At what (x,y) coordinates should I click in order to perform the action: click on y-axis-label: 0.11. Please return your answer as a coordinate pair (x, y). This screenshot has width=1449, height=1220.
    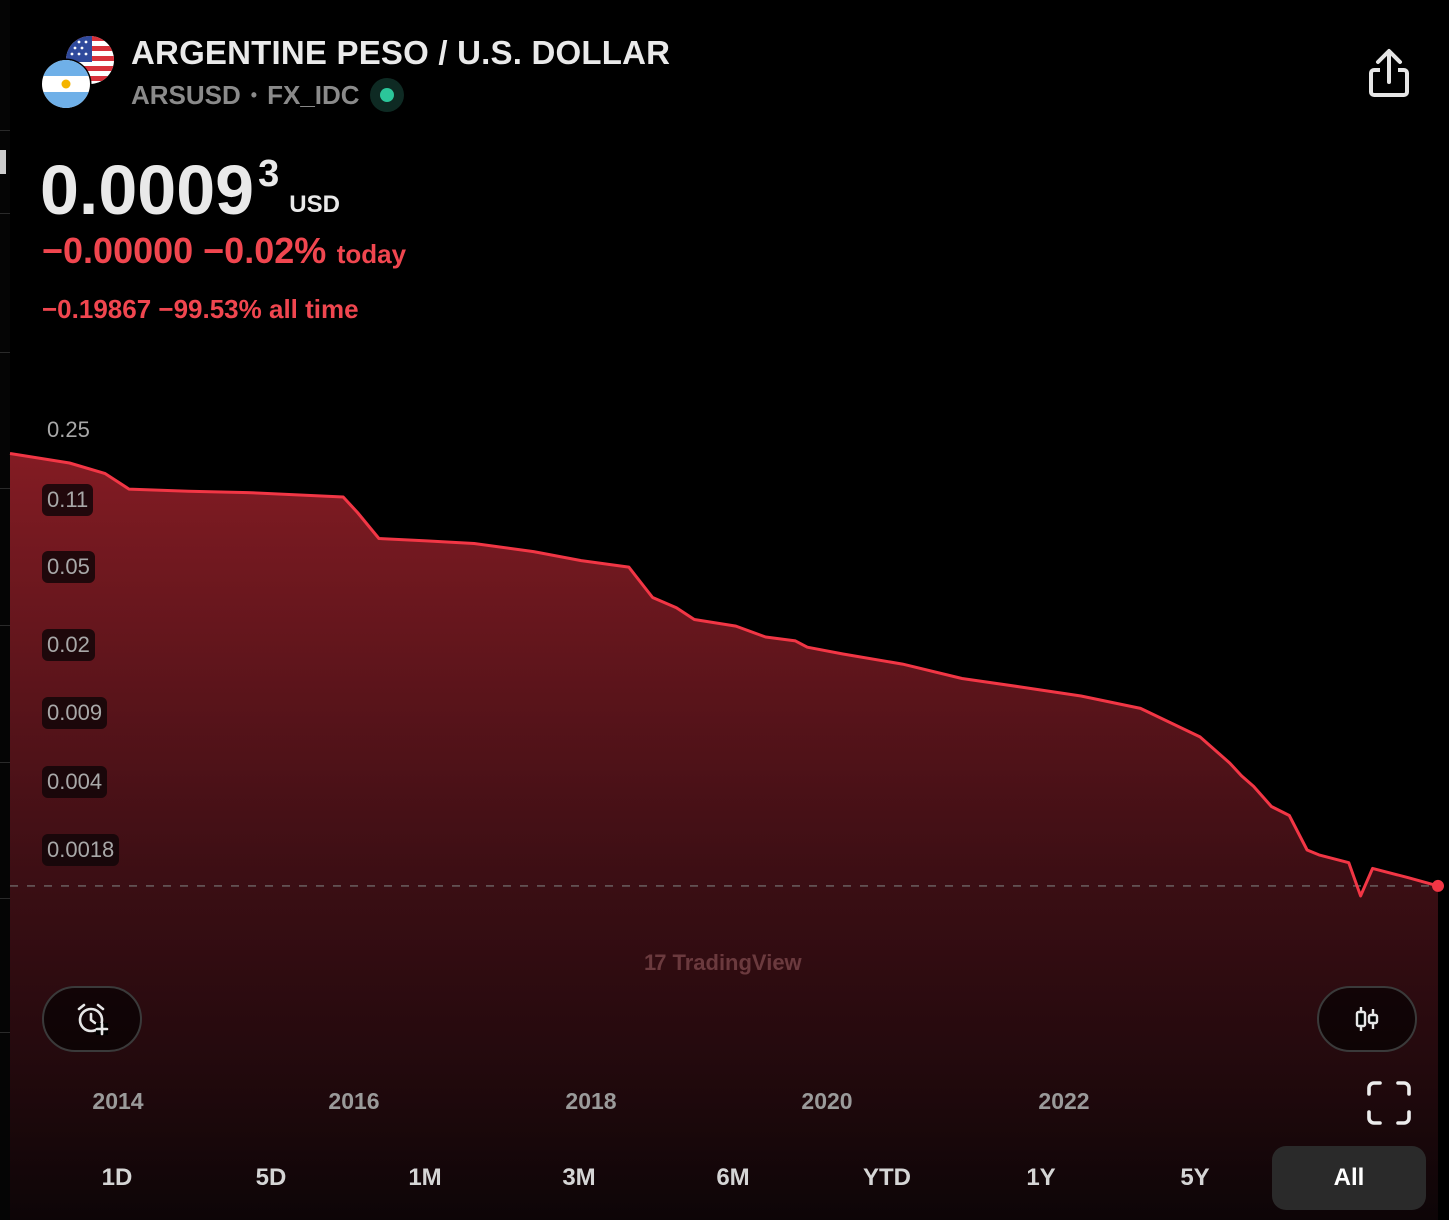
    Looking at the image, I should click on (68, 500).